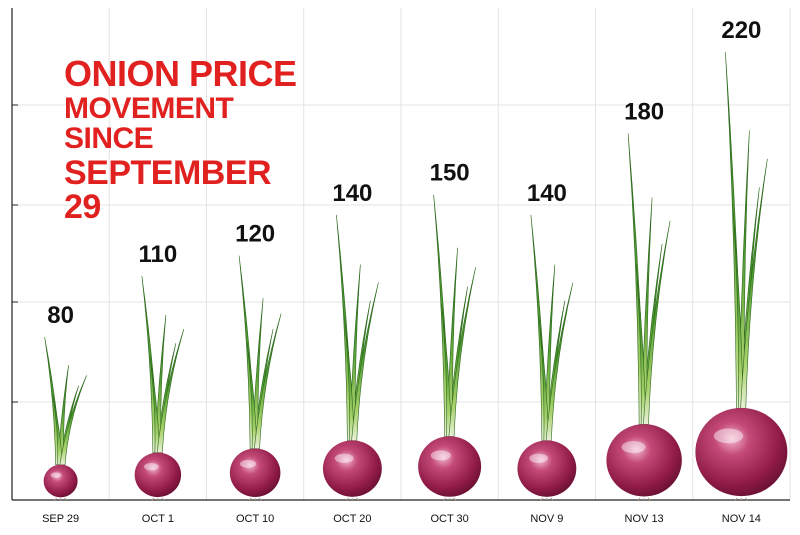  I want to click on title-line-1: ONION PRICE, so click(180, 73).